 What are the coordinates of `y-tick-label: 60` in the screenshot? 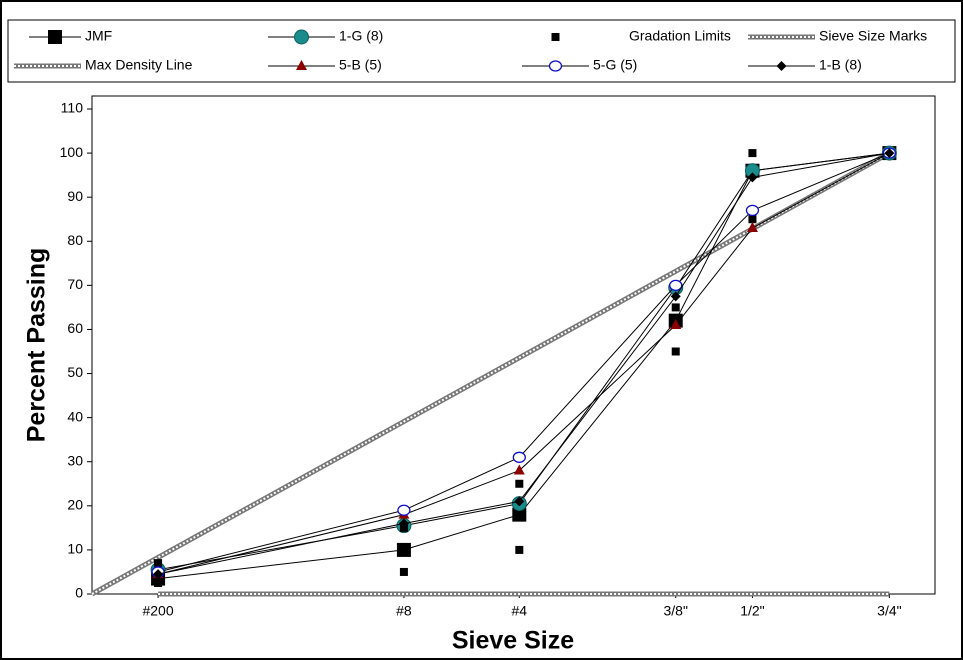 It's located at (75, 328).